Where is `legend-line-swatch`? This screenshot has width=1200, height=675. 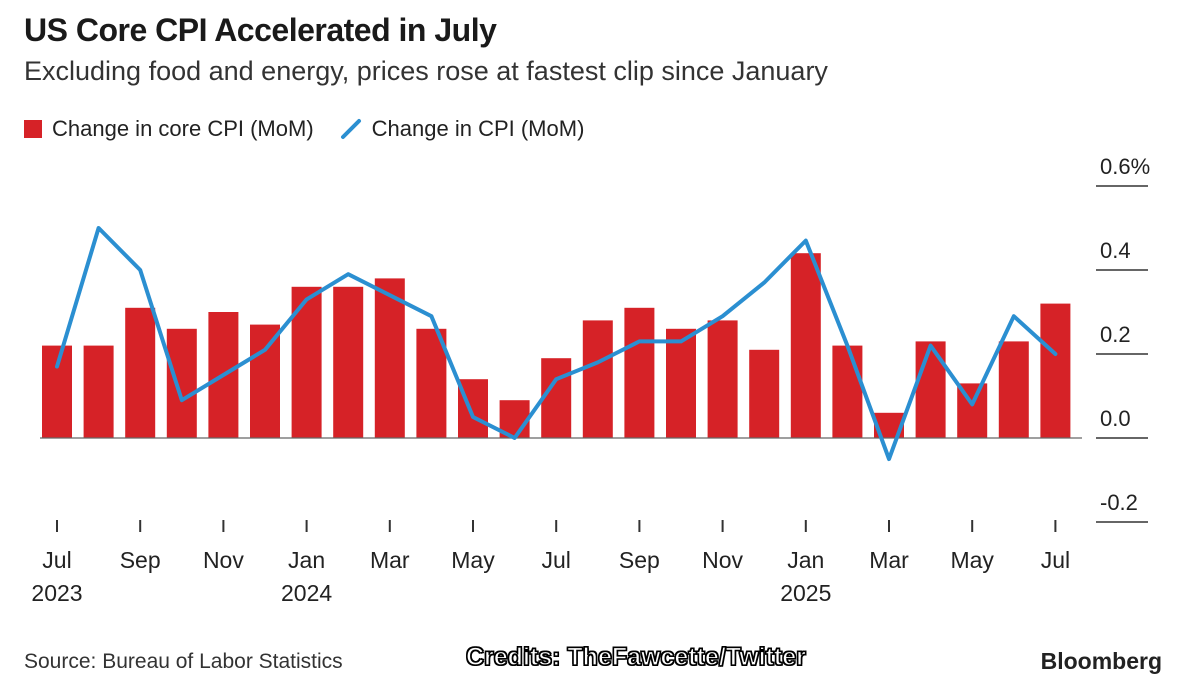
legend-line-swatch is located at coordinates (350, 129).